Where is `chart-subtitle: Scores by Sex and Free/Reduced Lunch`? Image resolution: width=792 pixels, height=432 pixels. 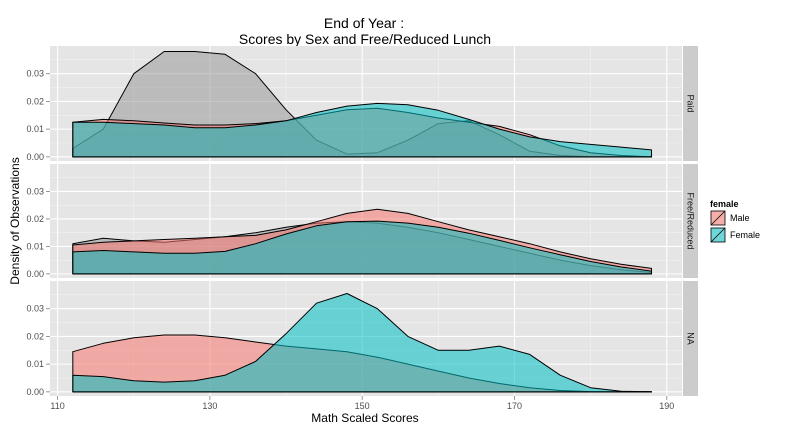 chart-subtitle: Scores by Sex and Free/Reduced Lunch is located at coordinates (365, 39).